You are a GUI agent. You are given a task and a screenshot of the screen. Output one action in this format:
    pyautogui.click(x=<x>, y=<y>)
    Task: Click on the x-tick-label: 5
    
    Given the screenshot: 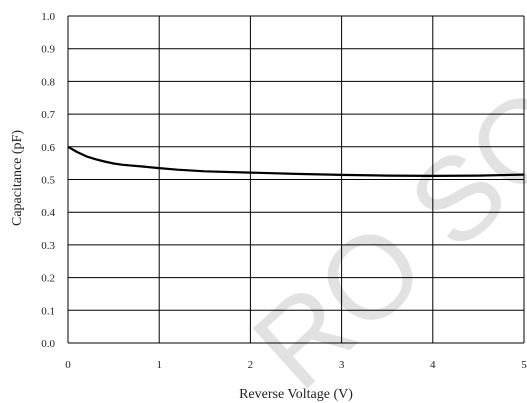 What is the action you would take?
    pyautogui.click(x=524, y=365)
    